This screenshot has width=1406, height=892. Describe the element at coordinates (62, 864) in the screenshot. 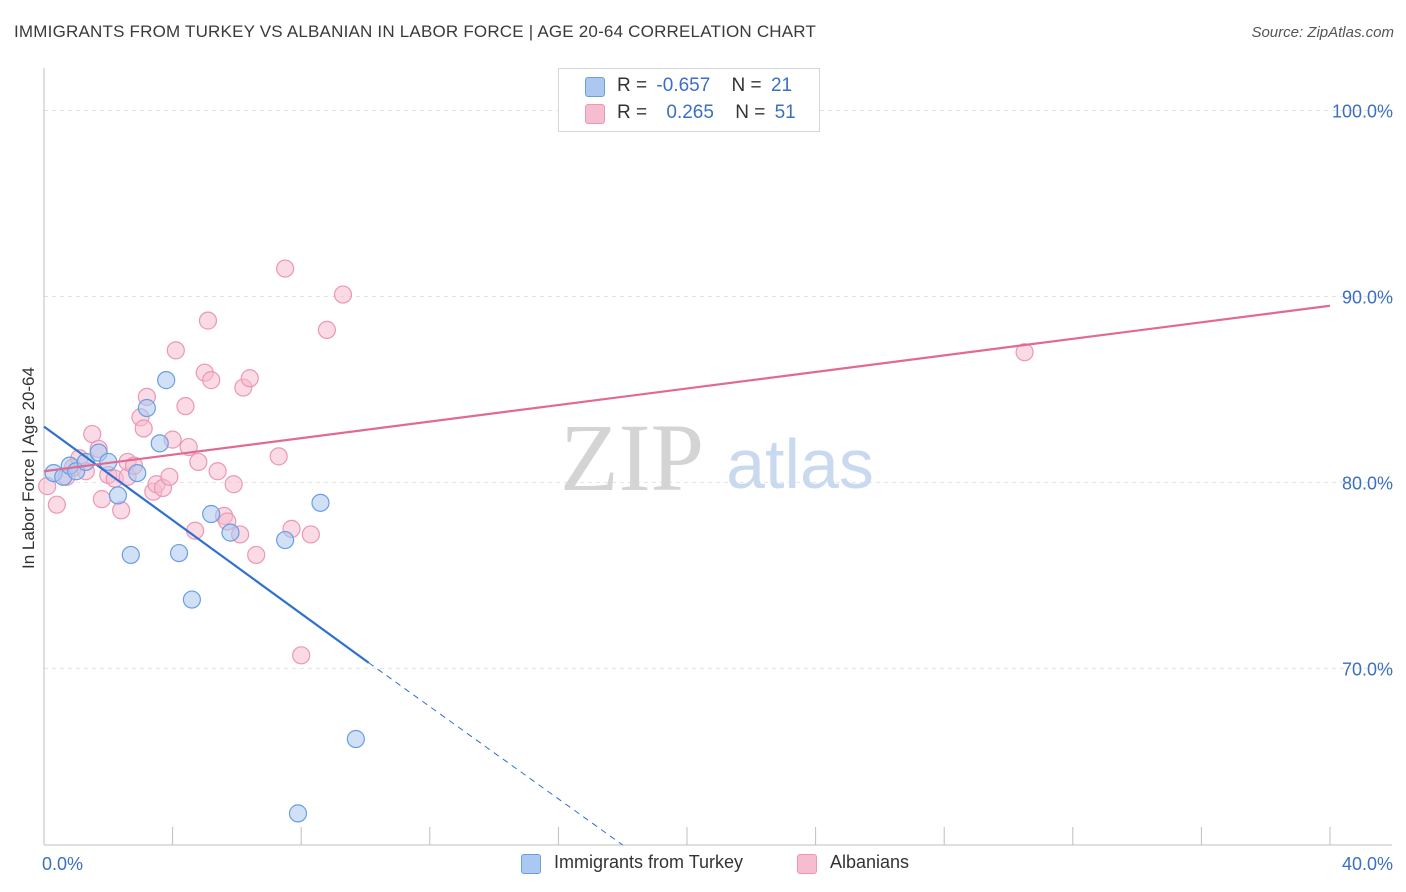

I see `x-tick-label: 0.0%` at that location.